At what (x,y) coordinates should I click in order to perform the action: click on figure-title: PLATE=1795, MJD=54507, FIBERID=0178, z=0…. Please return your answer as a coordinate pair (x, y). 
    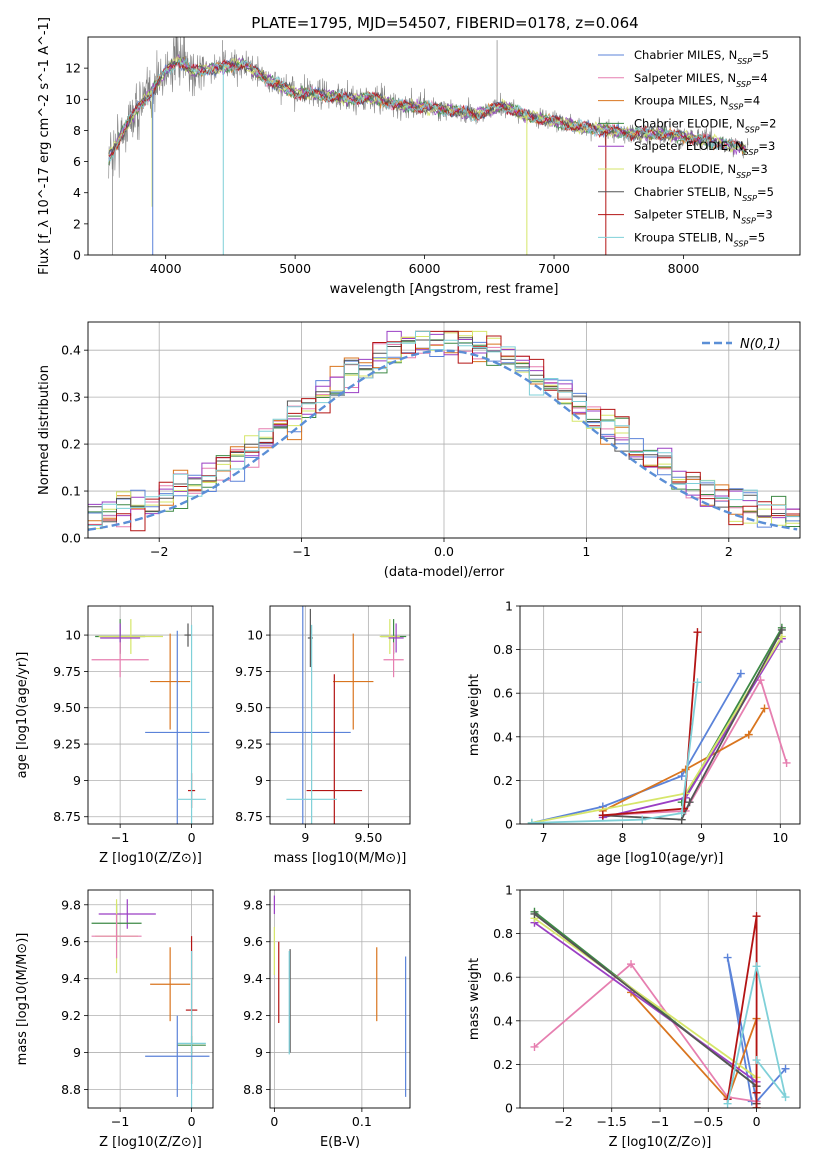
    Looking at the image, I should click on (444, 23).